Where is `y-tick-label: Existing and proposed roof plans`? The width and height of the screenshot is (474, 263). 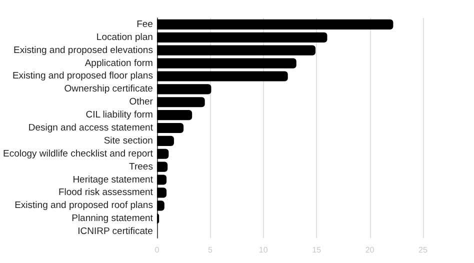 y-tick-label: Existing and proposed roof plans is located at coordinates (84, 206).